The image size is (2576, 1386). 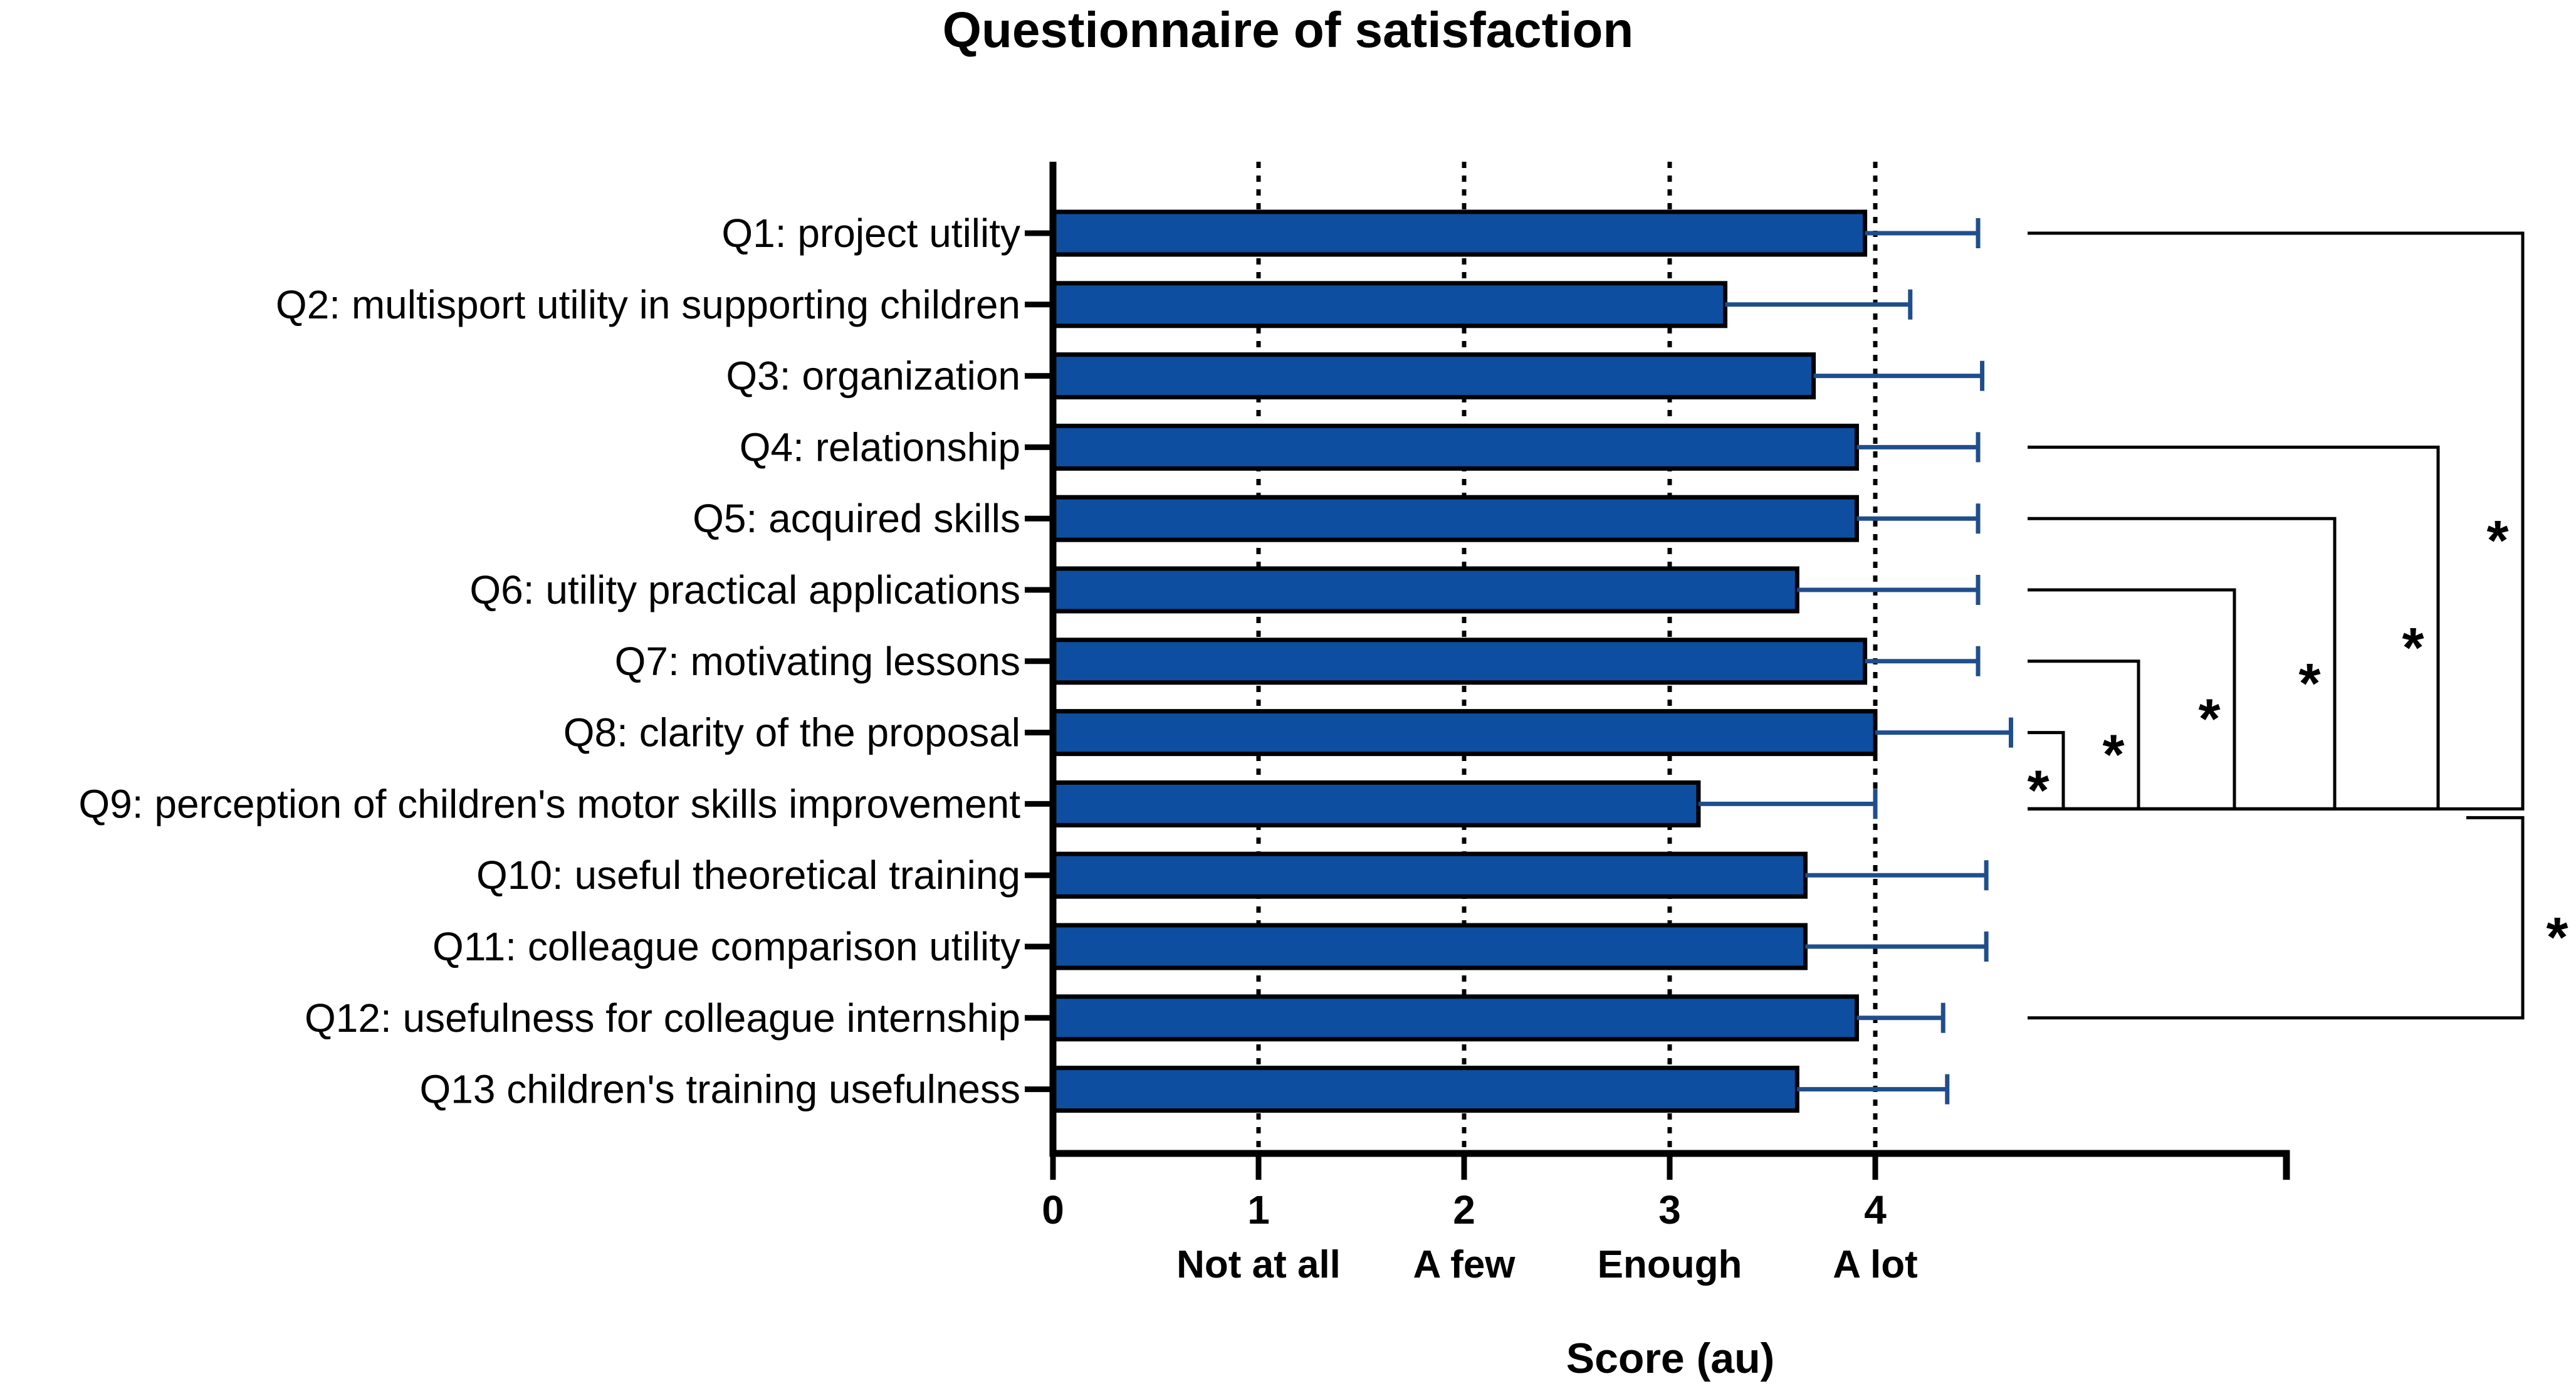 What do you see at coordinates (719, 1089) in the screenshot?
I see `category-label: Q13 children's training usefulness` at bounding box center [719, 1089].